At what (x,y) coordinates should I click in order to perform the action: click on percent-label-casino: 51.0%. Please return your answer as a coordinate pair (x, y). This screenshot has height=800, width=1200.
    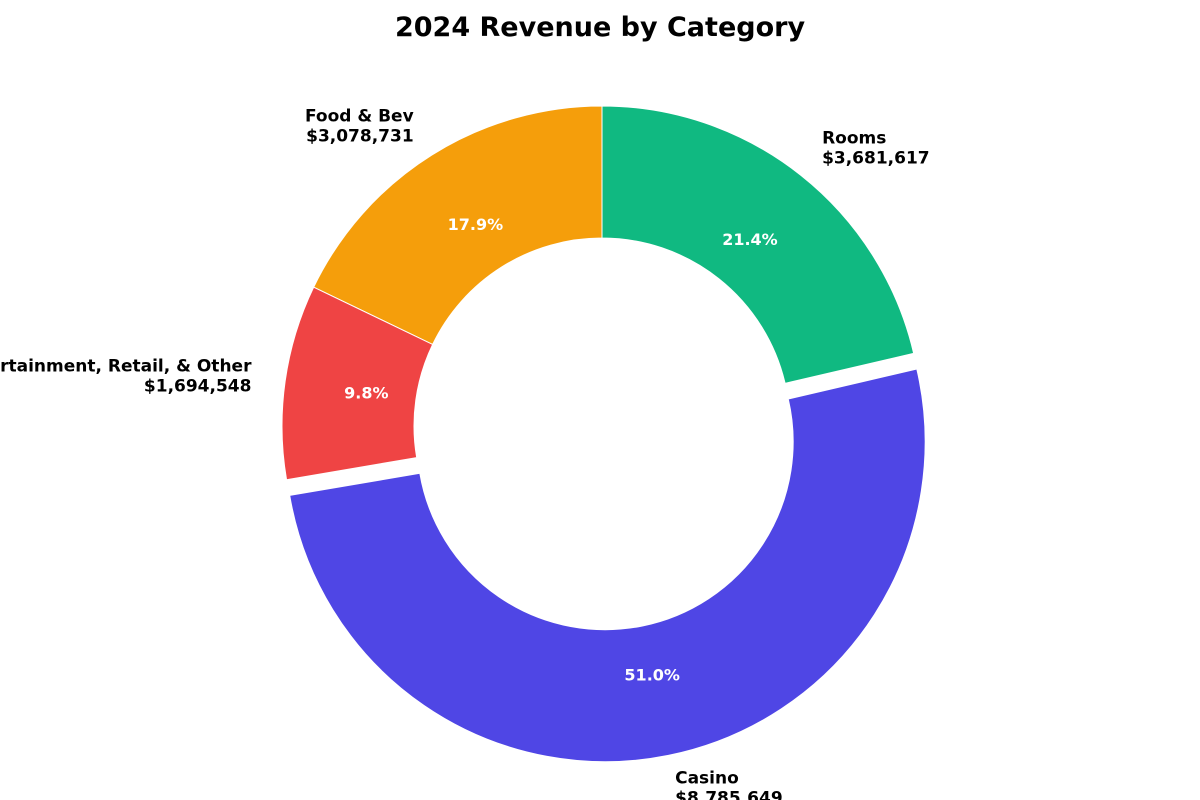
    Looking at the image, I should click on (652, 674).